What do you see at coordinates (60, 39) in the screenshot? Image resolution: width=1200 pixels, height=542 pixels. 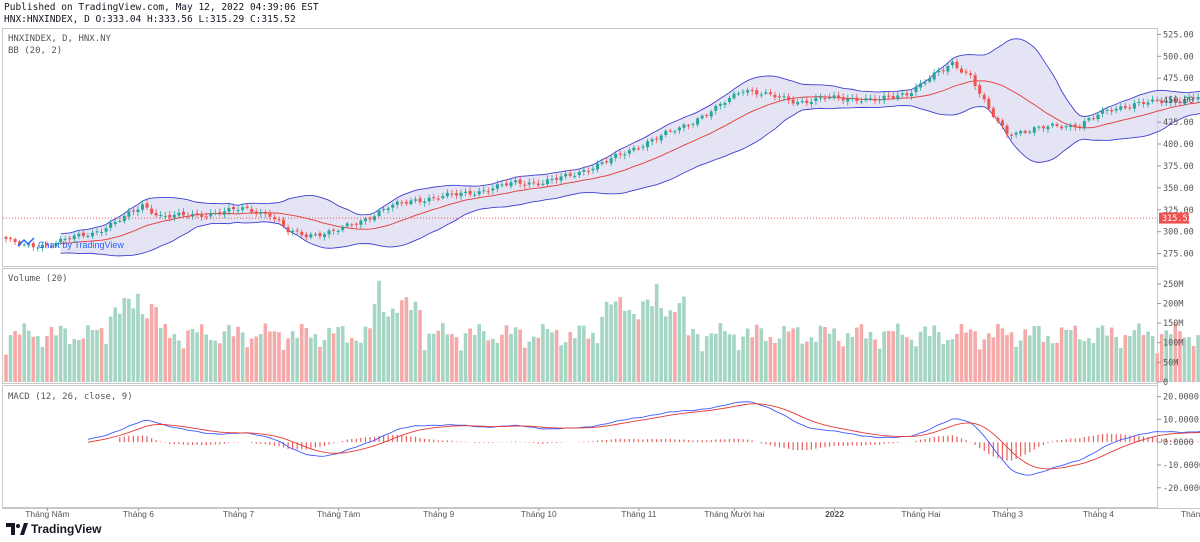 I see `price-legend: HNXINDEX, D, HNX.NY` at bounding box center [60, 39].